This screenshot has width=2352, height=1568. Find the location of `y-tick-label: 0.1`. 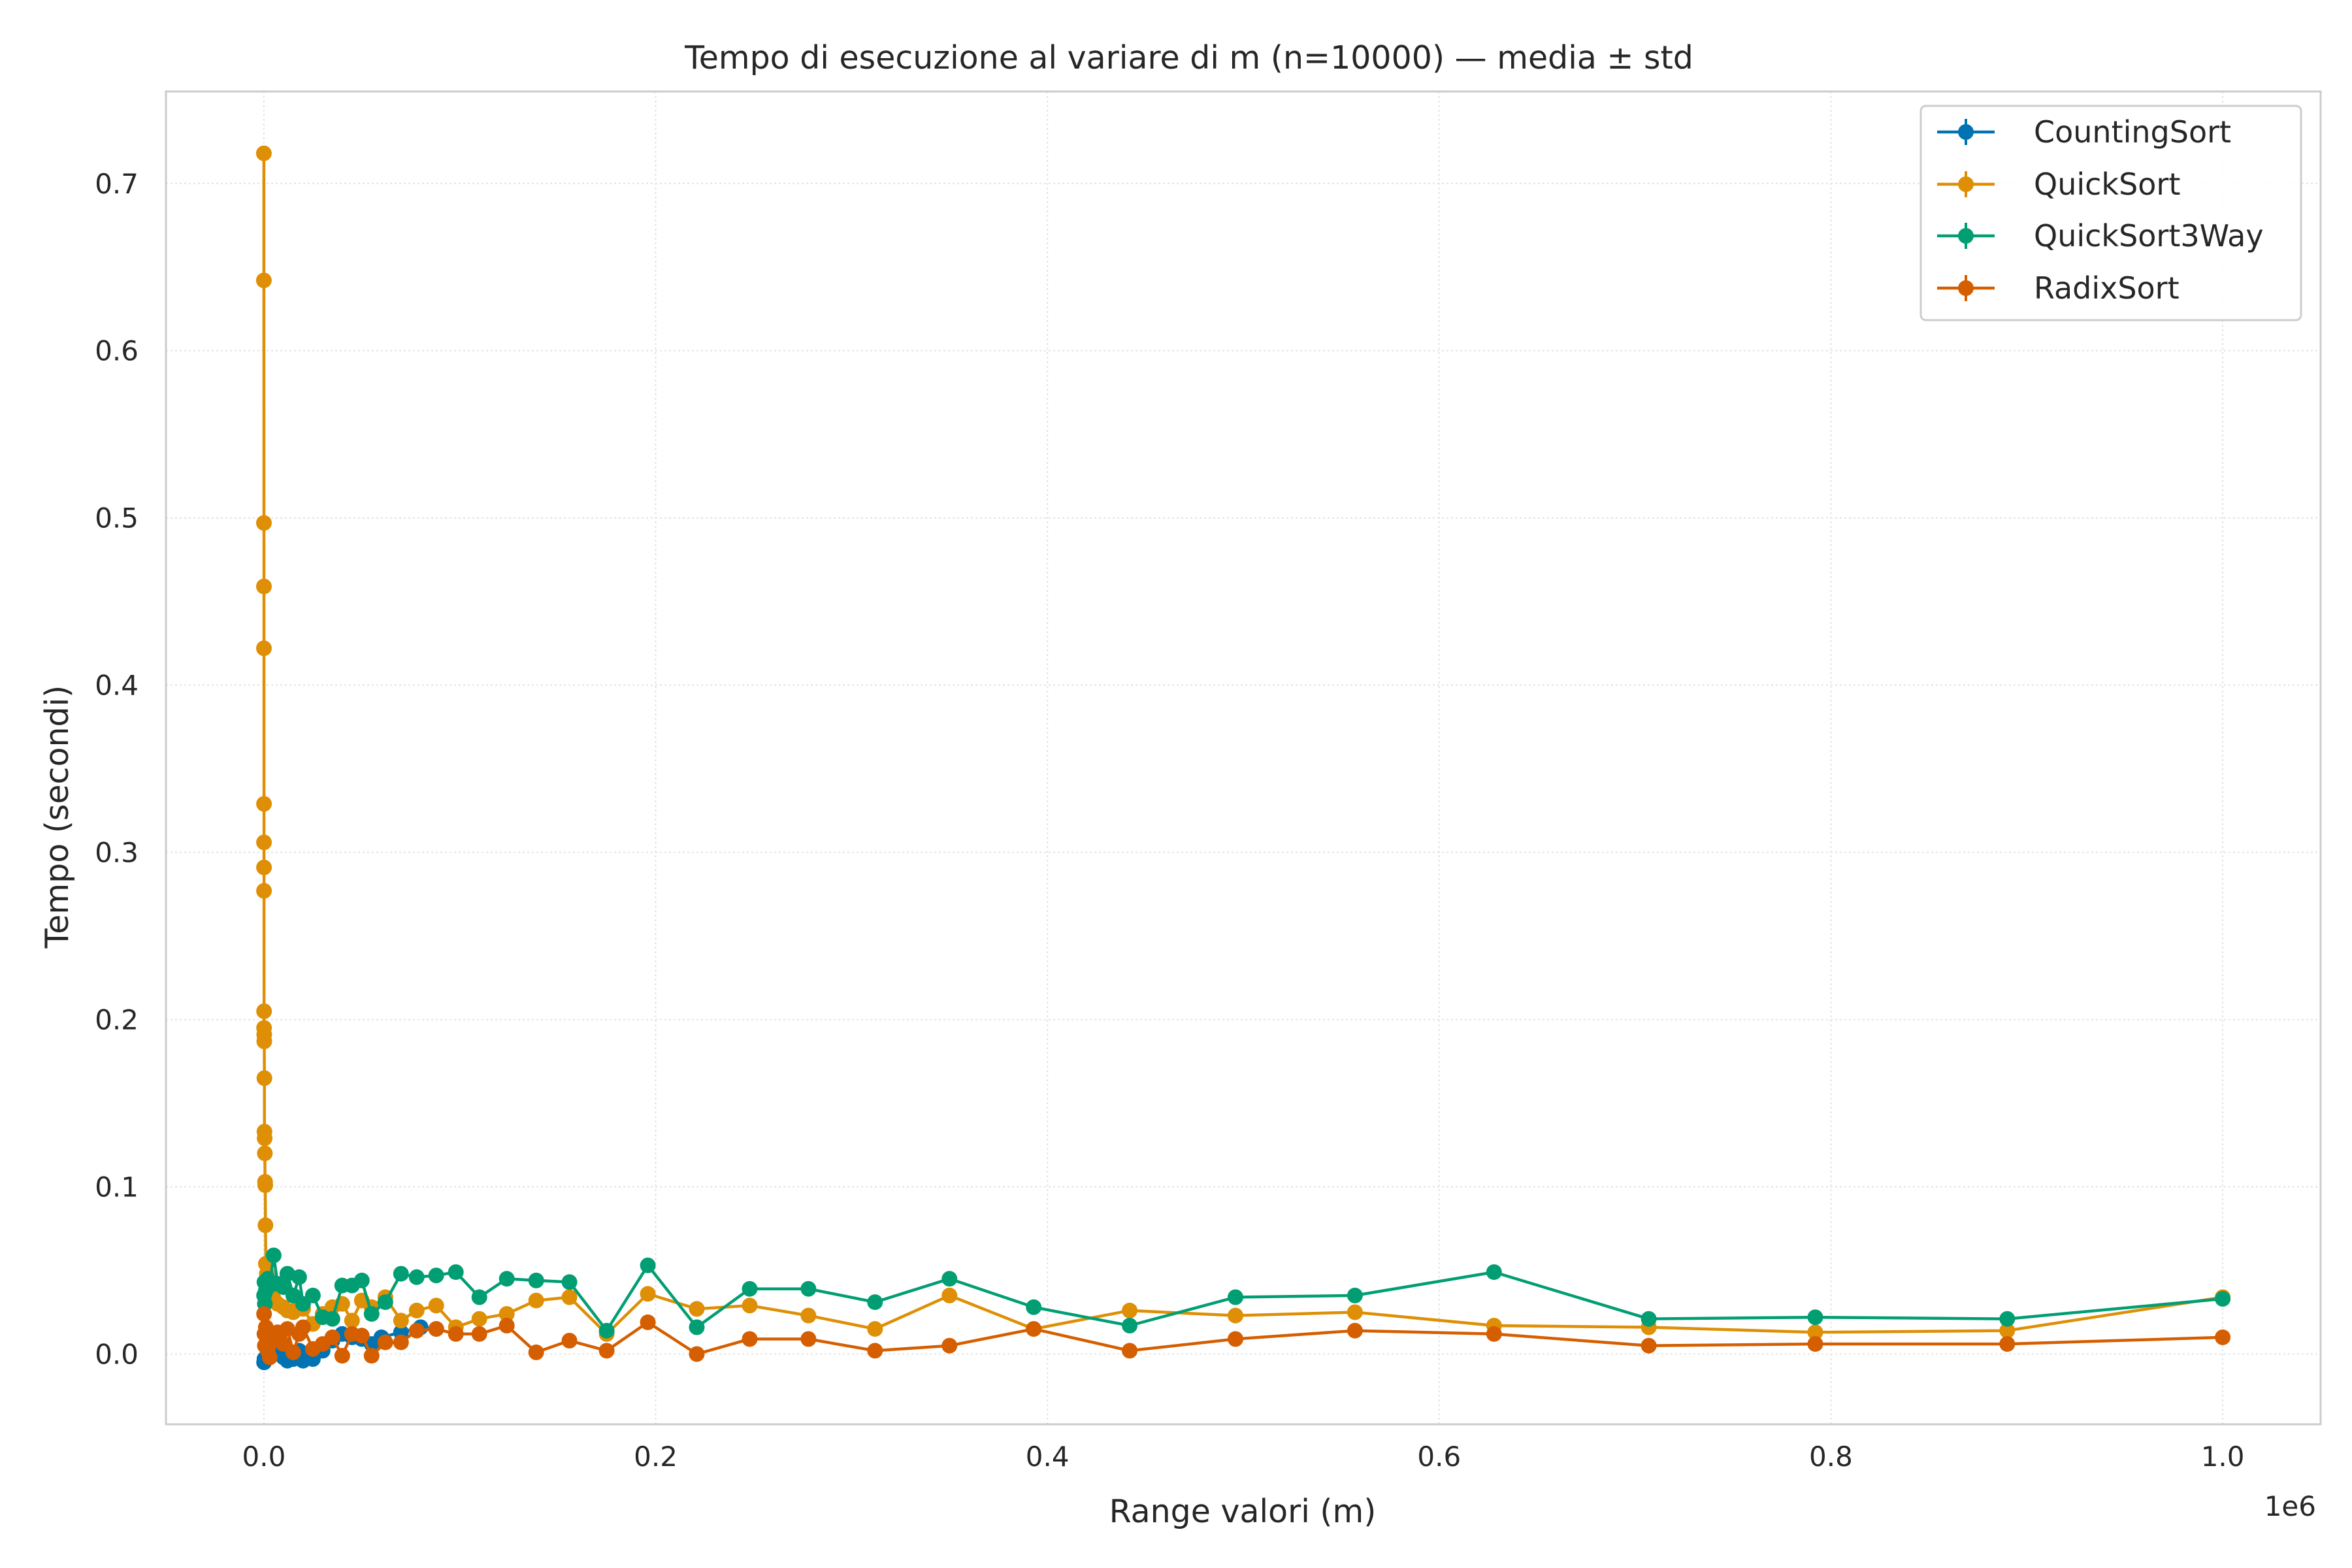

y-tick-label: 0.1 is located at coordinates (117, 1187).